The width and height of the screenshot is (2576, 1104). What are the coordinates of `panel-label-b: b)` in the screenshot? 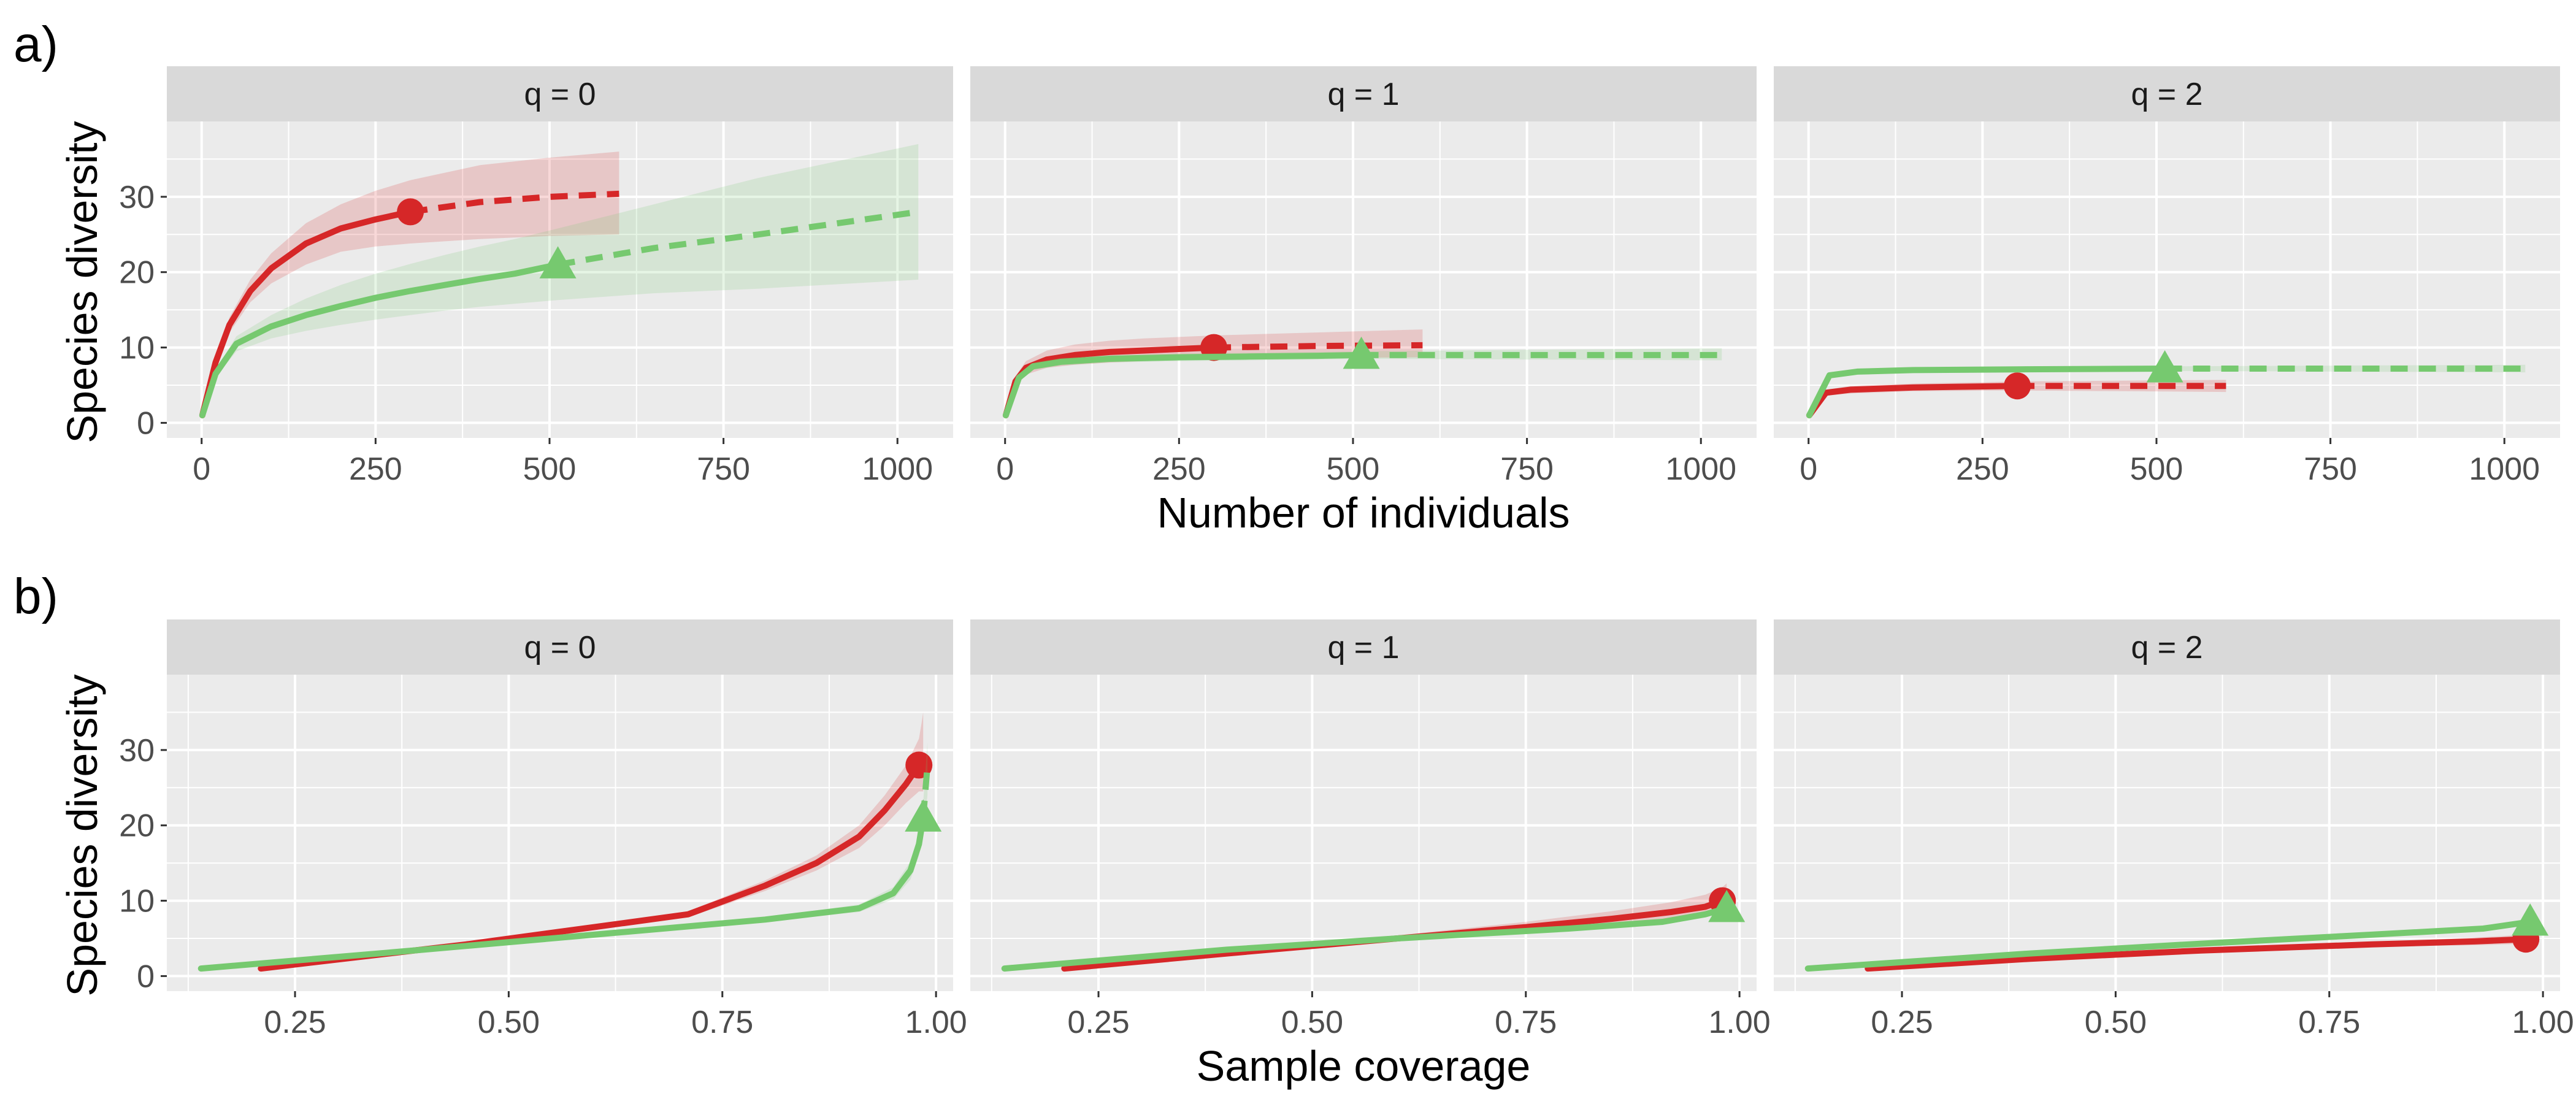 It's located at (35, 596).